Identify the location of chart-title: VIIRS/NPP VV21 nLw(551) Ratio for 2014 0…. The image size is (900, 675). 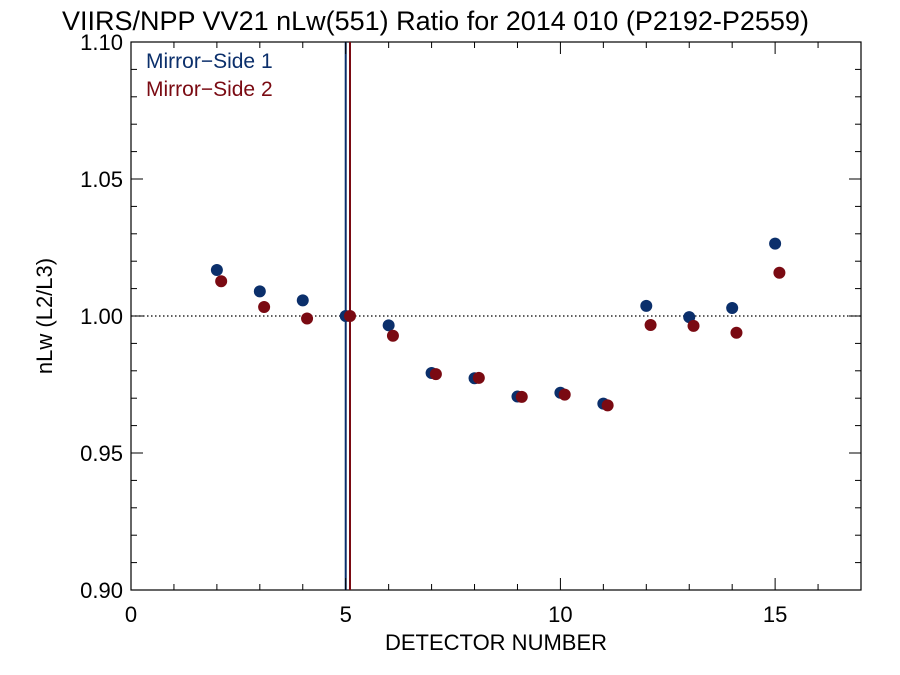
(435, 21).